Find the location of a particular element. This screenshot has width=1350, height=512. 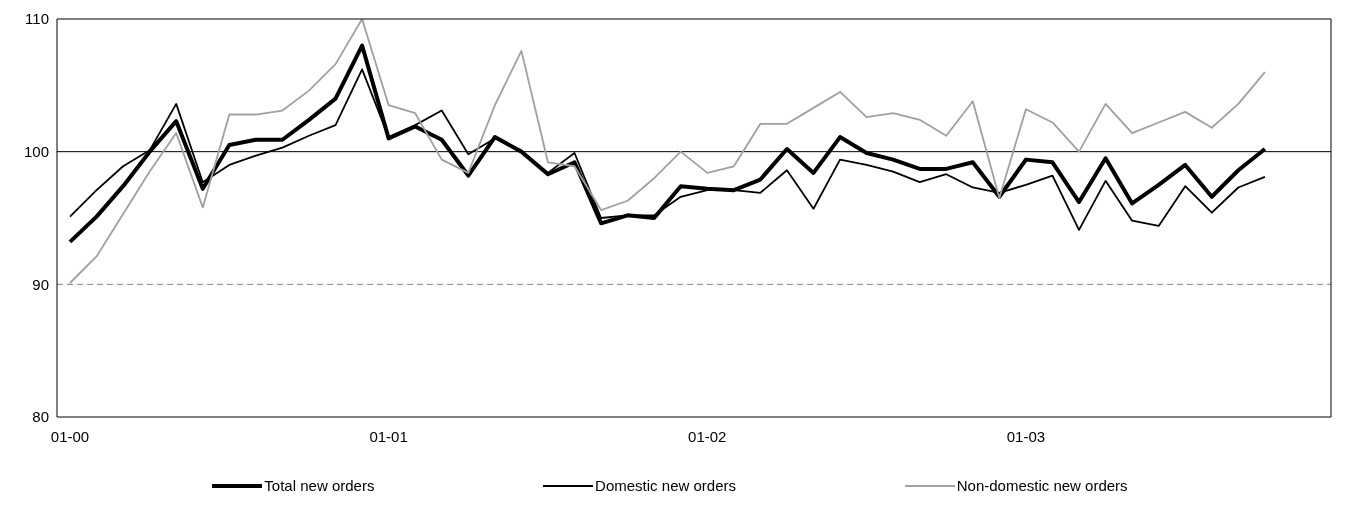

y-tick-label: 100 is located at coordinates (36, 151).